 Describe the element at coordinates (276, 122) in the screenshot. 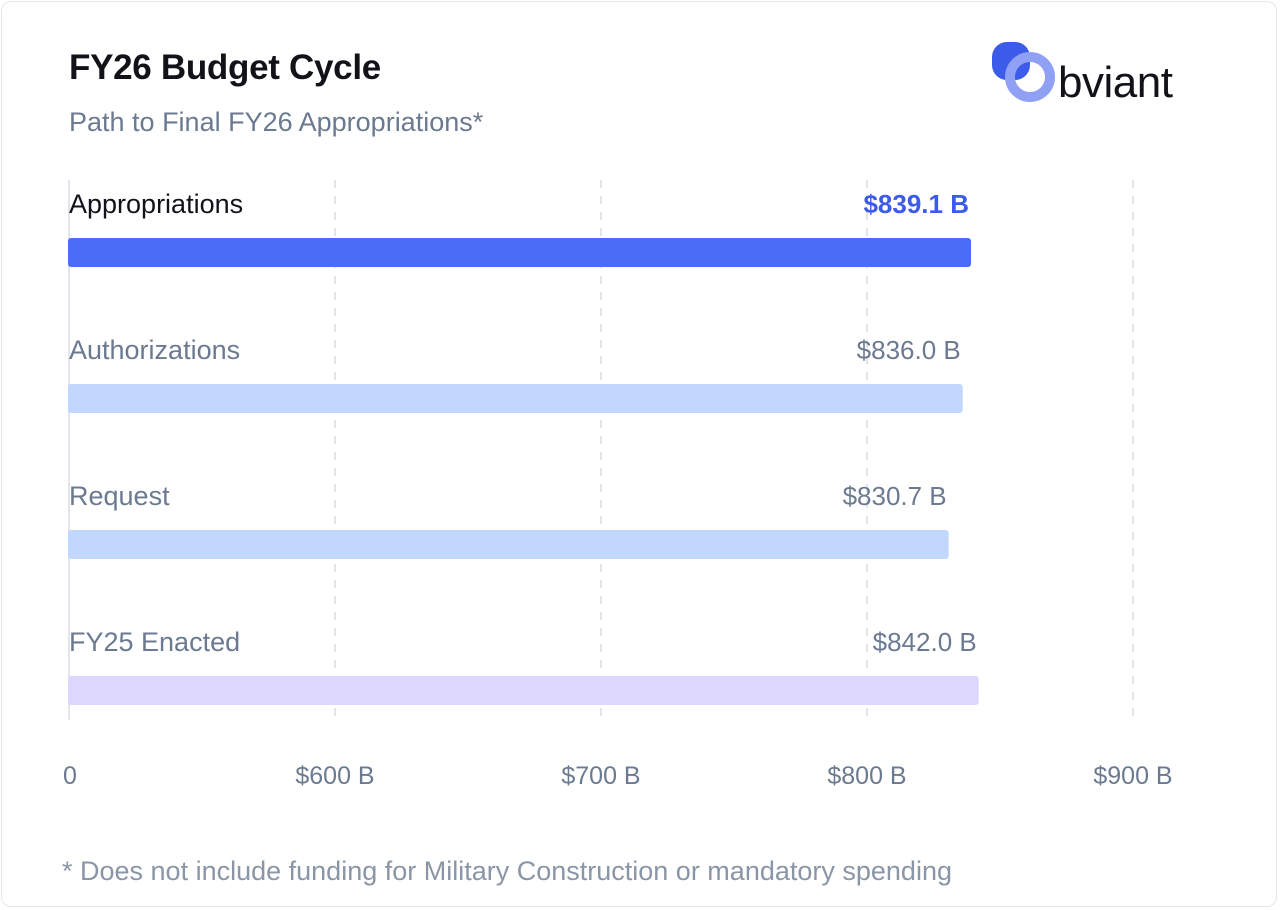

I see `chart-subtitle: Path to Final FY26 Appropriations*` at that location.